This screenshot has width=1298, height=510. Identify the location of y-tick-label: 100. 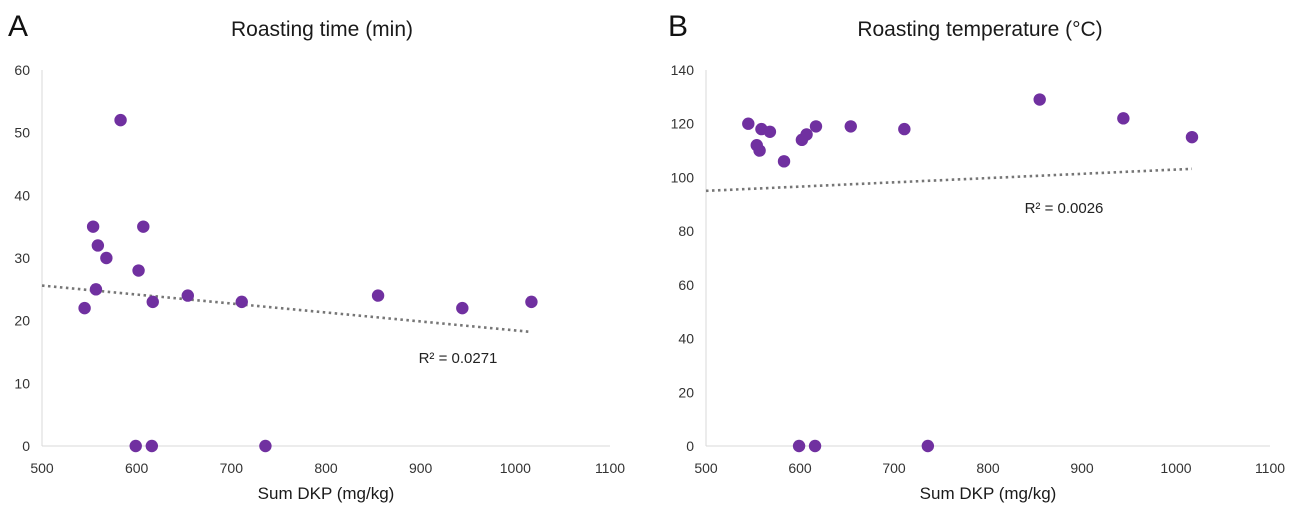
(683, 177).